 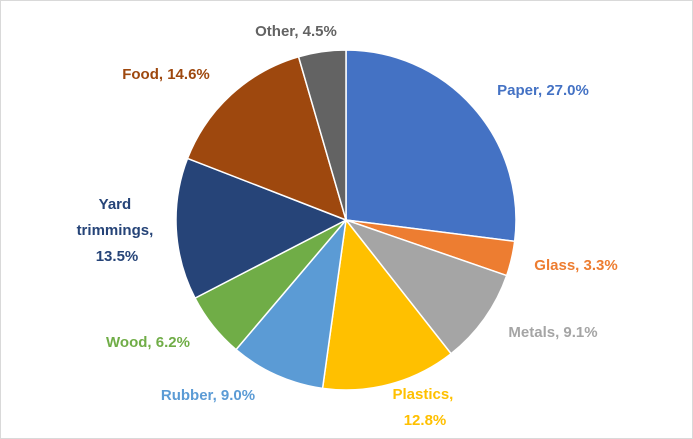 I want to click on data-label: Paper, 27.0%, so click(x=543, y=90).